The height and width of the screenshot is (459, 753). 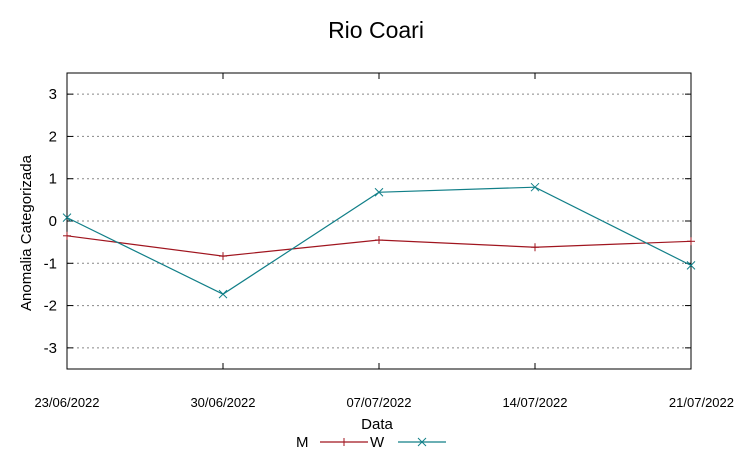 What do you see at coordinates (66, 402) in the screenshot?
I see `x-tick-label: 23/06/2022` at bounding box center [66, 402].